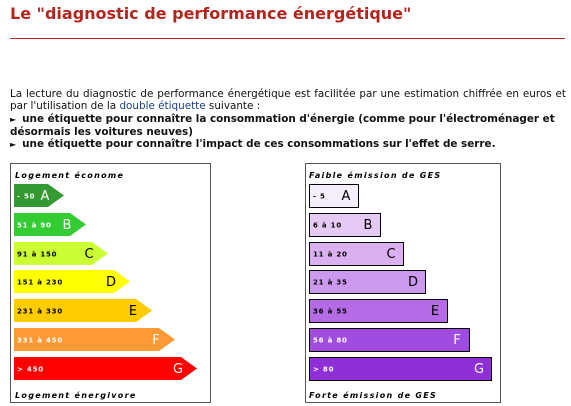 This screenshot has height=406, width=571. What do you see at coordinates (155, 340) in the screenshot?
I see `energy-letter: F` at bounding box center [155, 340].